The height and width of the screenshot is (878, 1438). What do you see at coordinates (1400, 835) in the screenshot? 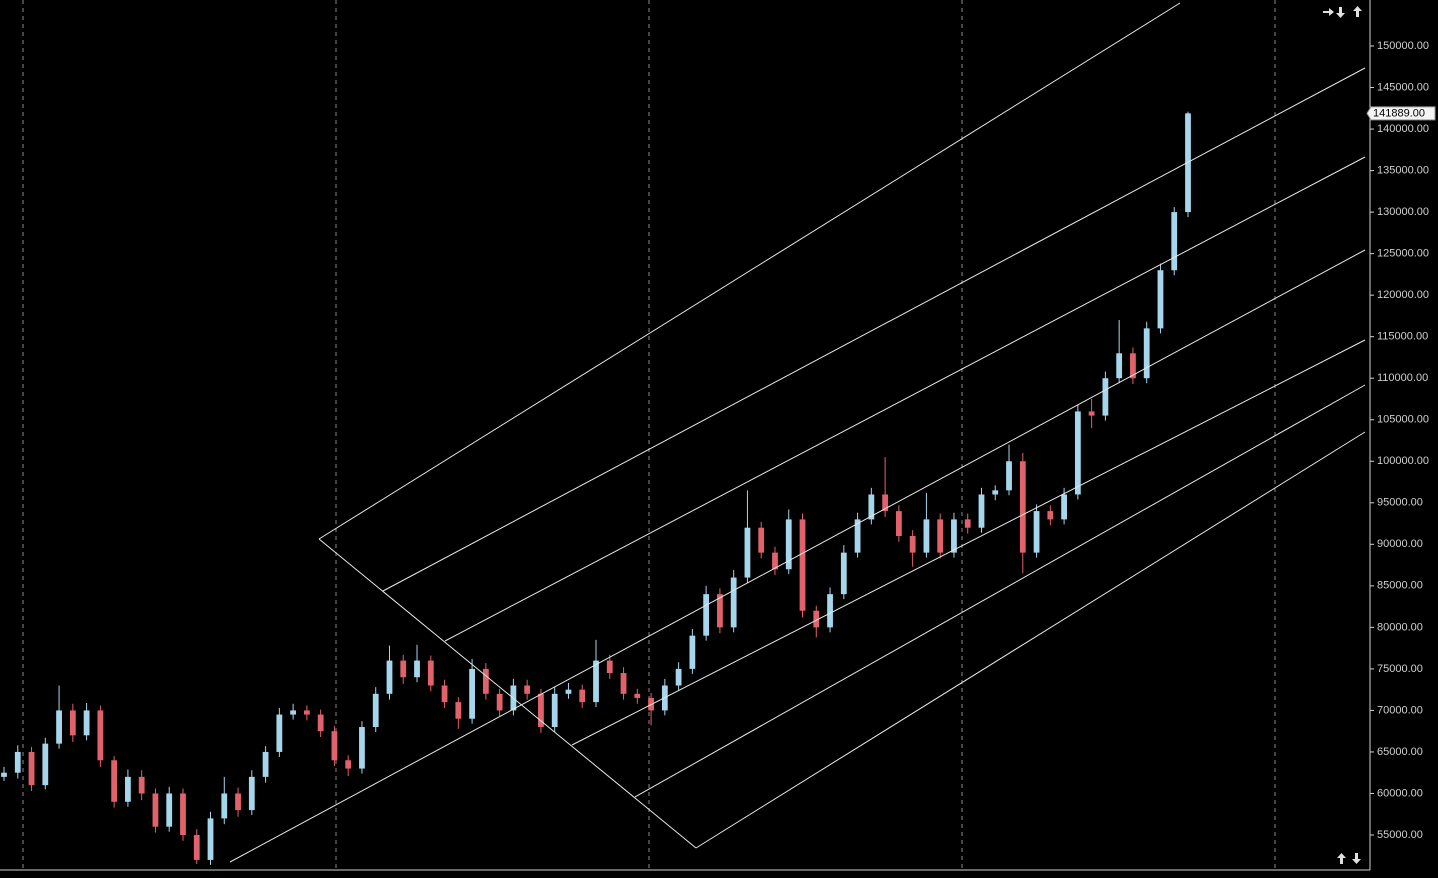
I see `y-tick-label: 55000.00` at bounding box center [1400, 835].